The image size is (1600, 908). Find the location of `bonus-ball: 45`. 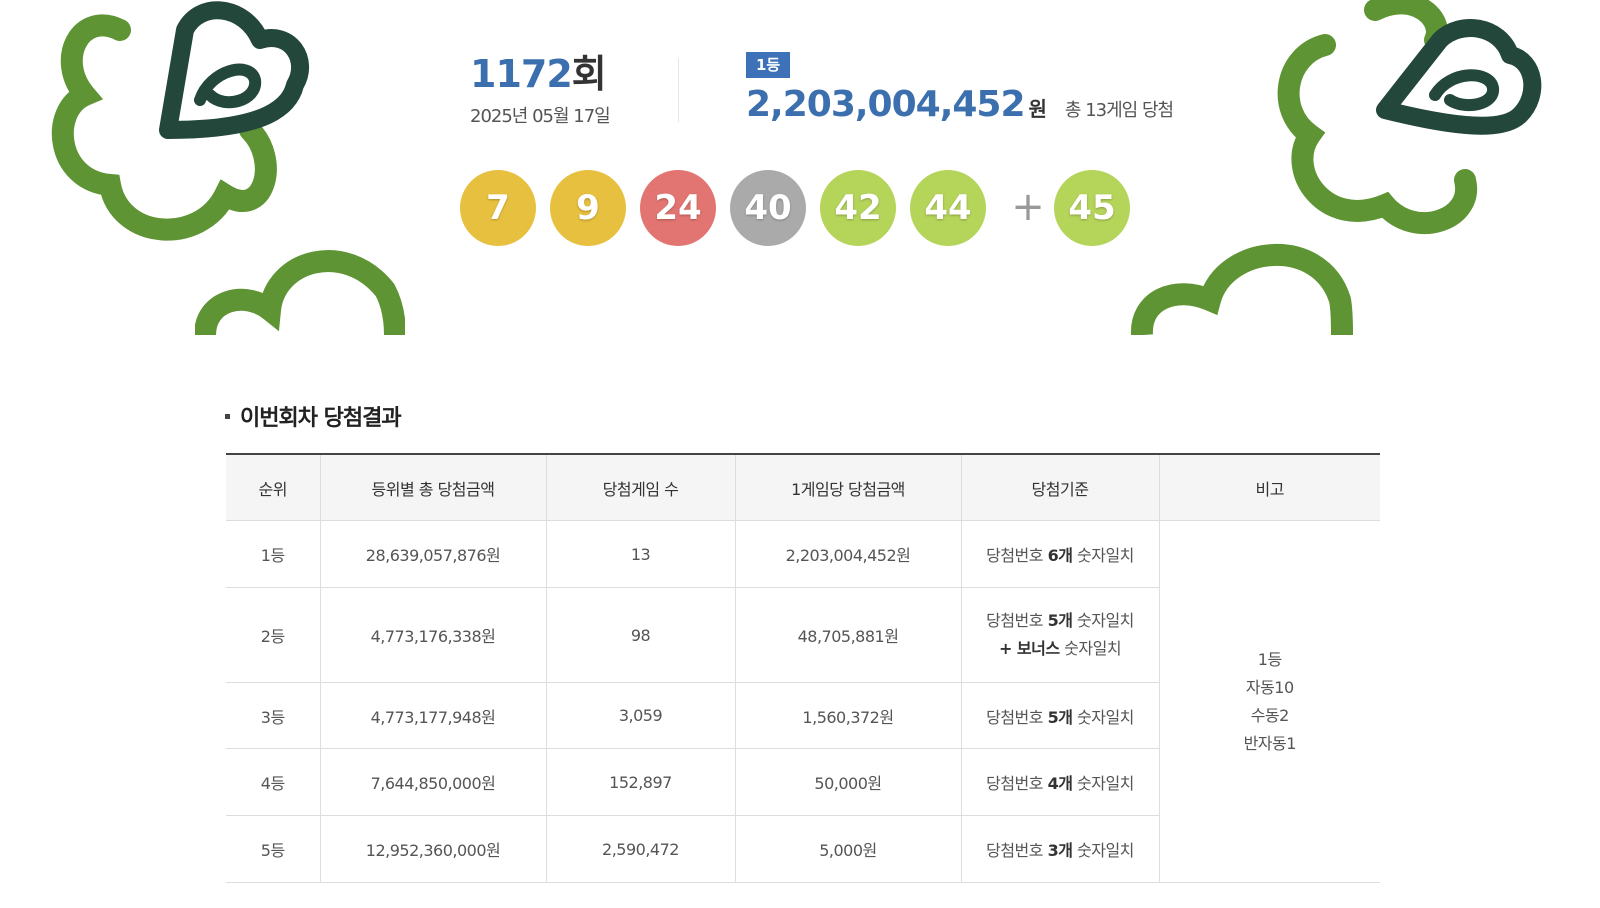

bonus-ball: 45 is located at coordinates (1092, 208).